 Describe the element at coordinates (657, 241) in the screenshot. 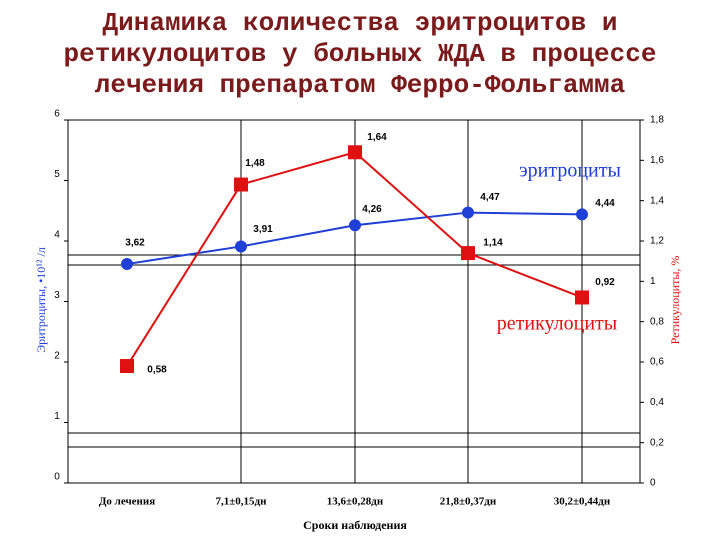

I see `y2-tick-label: 1,2` at that location.